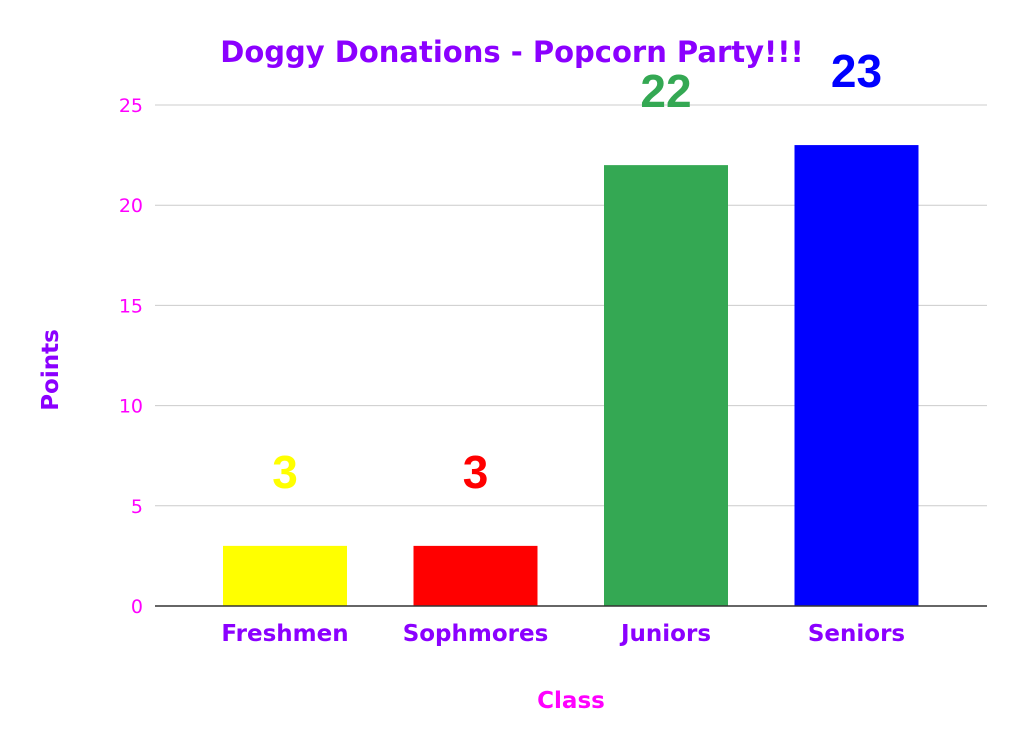  Describe the element at coordinates (563, 634) in the screenshot. I see `x-axis-categories: Freshmen Sophmores Juniors Seniors` at that location.